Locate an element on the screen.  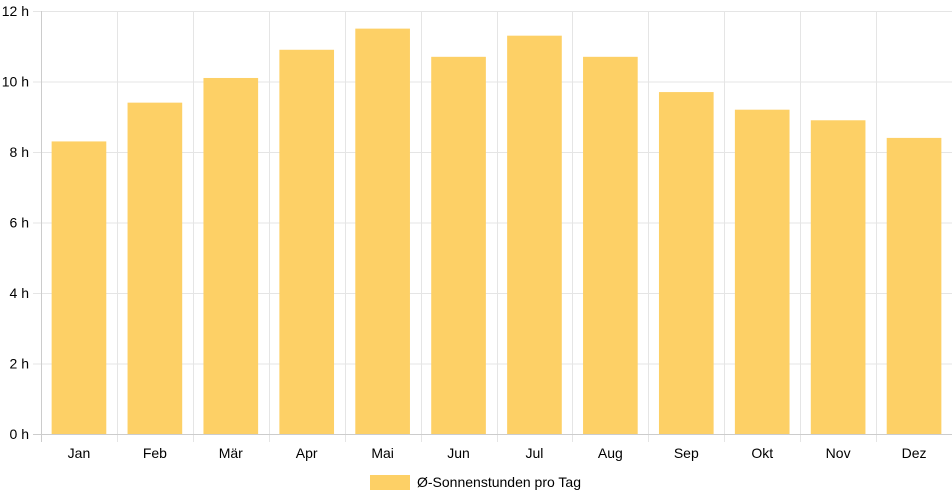
x-tick-label: Jul is located at coordinates (535, 453).